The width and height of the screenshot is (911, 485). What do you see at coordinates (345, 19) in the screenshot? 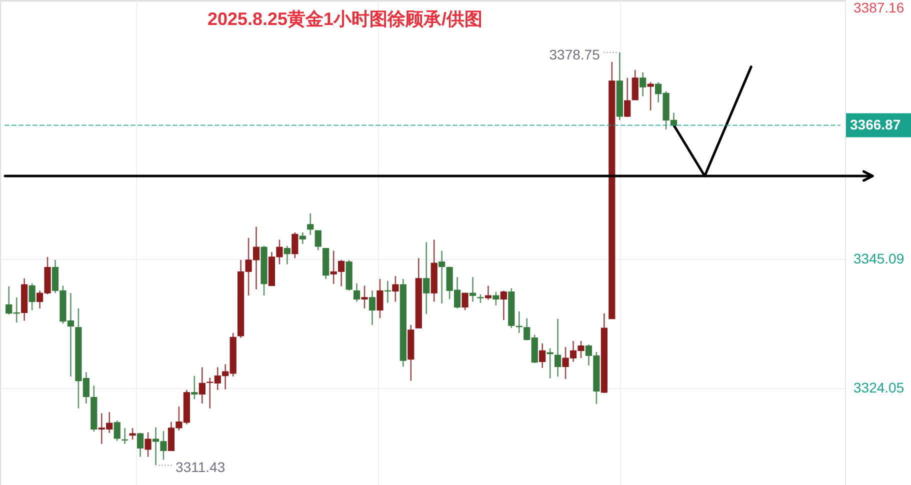
I see `text: 2025.8.25黄金1小时图徐顾承/供图` at bounding box center [345, 19].